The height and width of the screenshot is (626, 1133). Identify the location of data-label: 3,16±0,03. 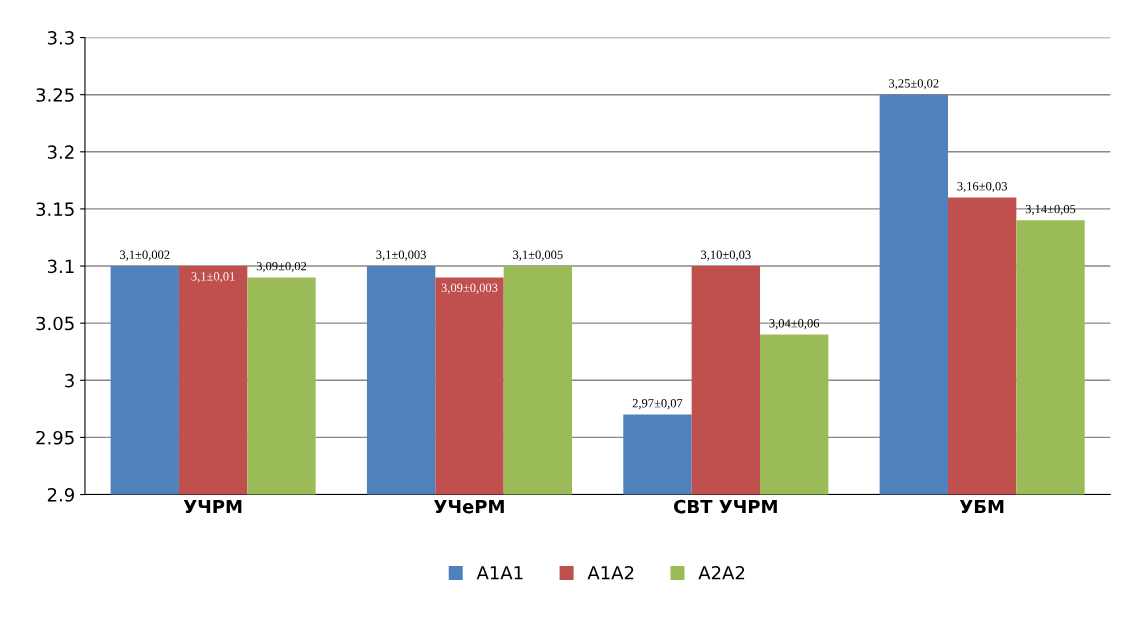
(982, 187).